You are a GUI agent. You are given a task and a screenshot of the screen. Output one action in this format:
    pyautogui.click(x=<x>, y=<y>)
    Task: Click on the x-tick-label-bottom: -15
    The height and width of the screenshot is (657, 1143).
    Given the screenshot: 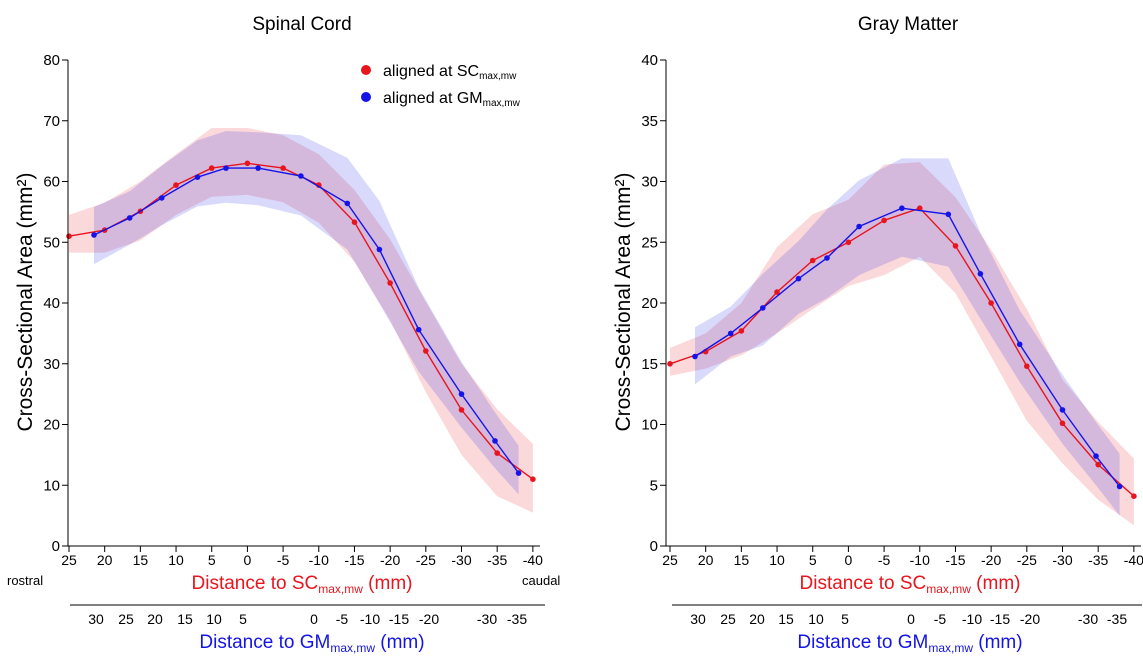 What is the action you would take?
    pyautogui.click(x=1000, y=619)
    